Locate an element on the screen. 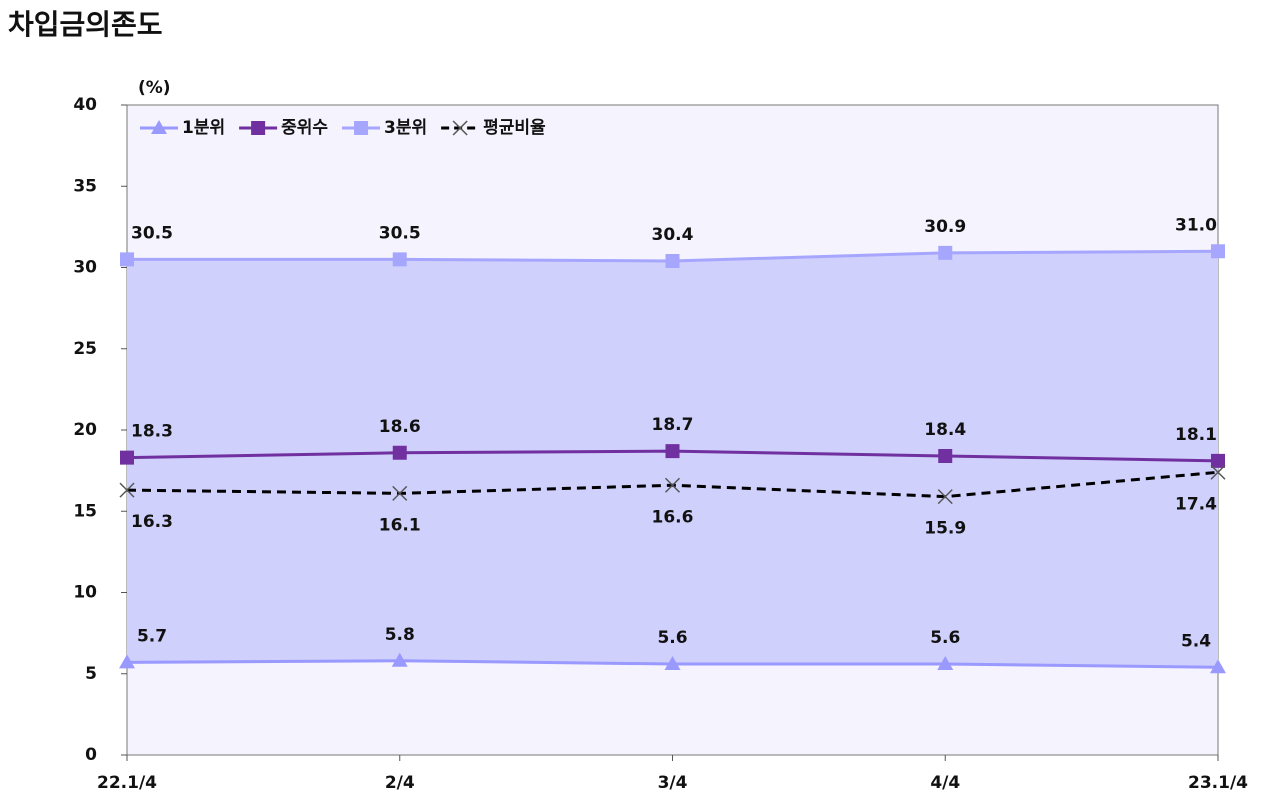 This screenshot has height=812, width=1280. data-label: 5.8 is located at coordinates (400, 635).